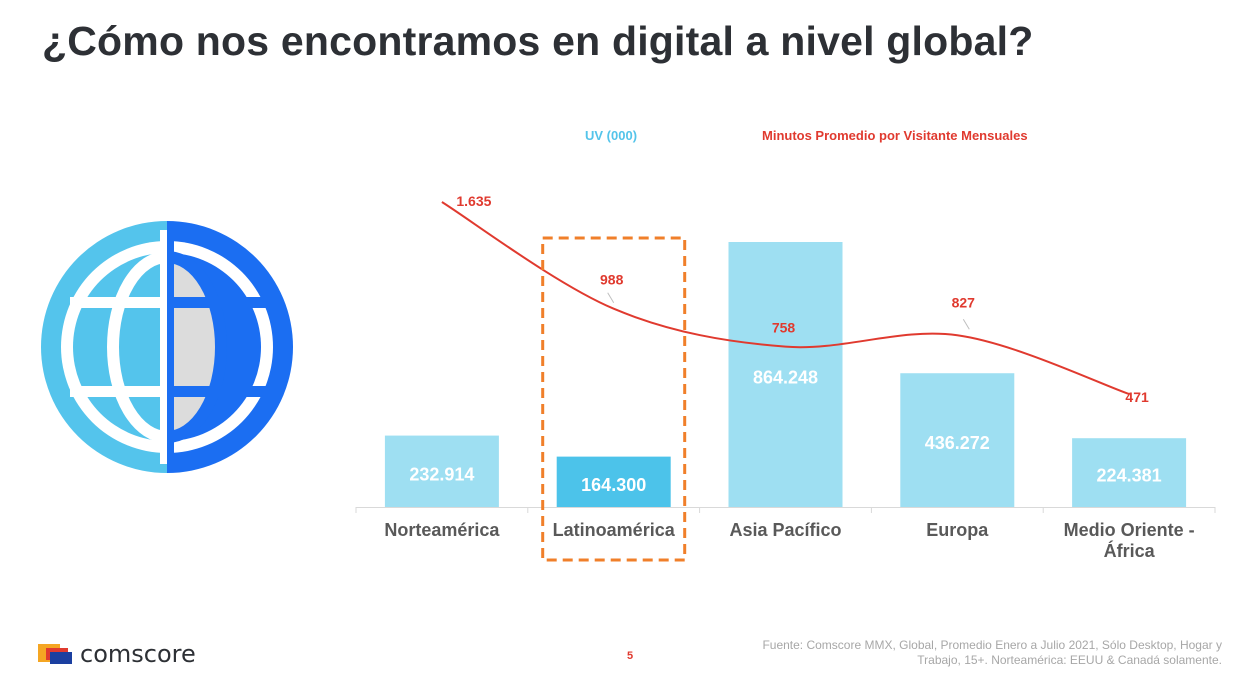 The height and width of the screenshot is (685, 1243). What do you see at coordinates (441, 474) in the screenshot?
I see `bar-data-label: 232.914` at bounding box center [441, 474].